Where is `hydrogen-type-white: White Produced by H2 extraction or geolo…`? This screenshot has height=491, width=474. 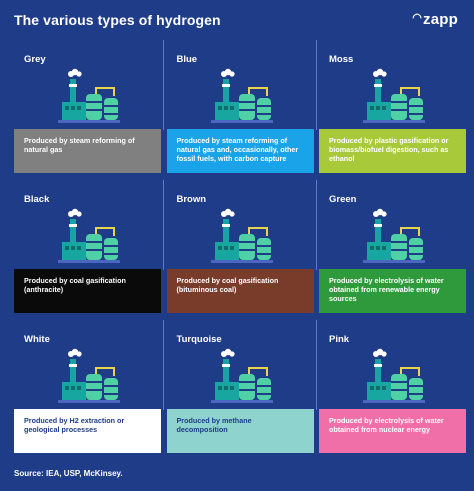
hydrogen-type-white: White Produced by H2 extraction or geolo… is located at coordinates (87, 390).